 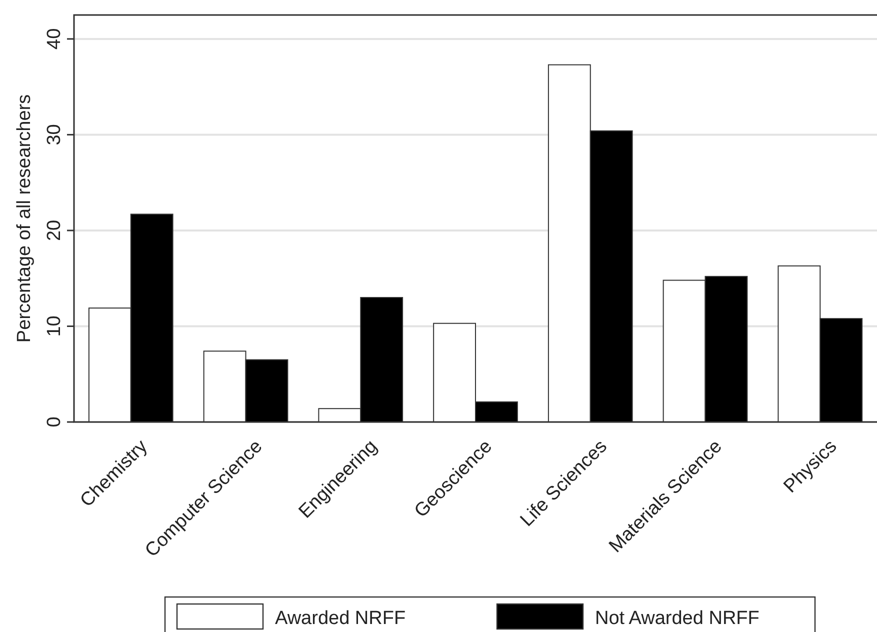 I want to click on legend-label: Not Awarded NRFF, so click(x=677, y=618).